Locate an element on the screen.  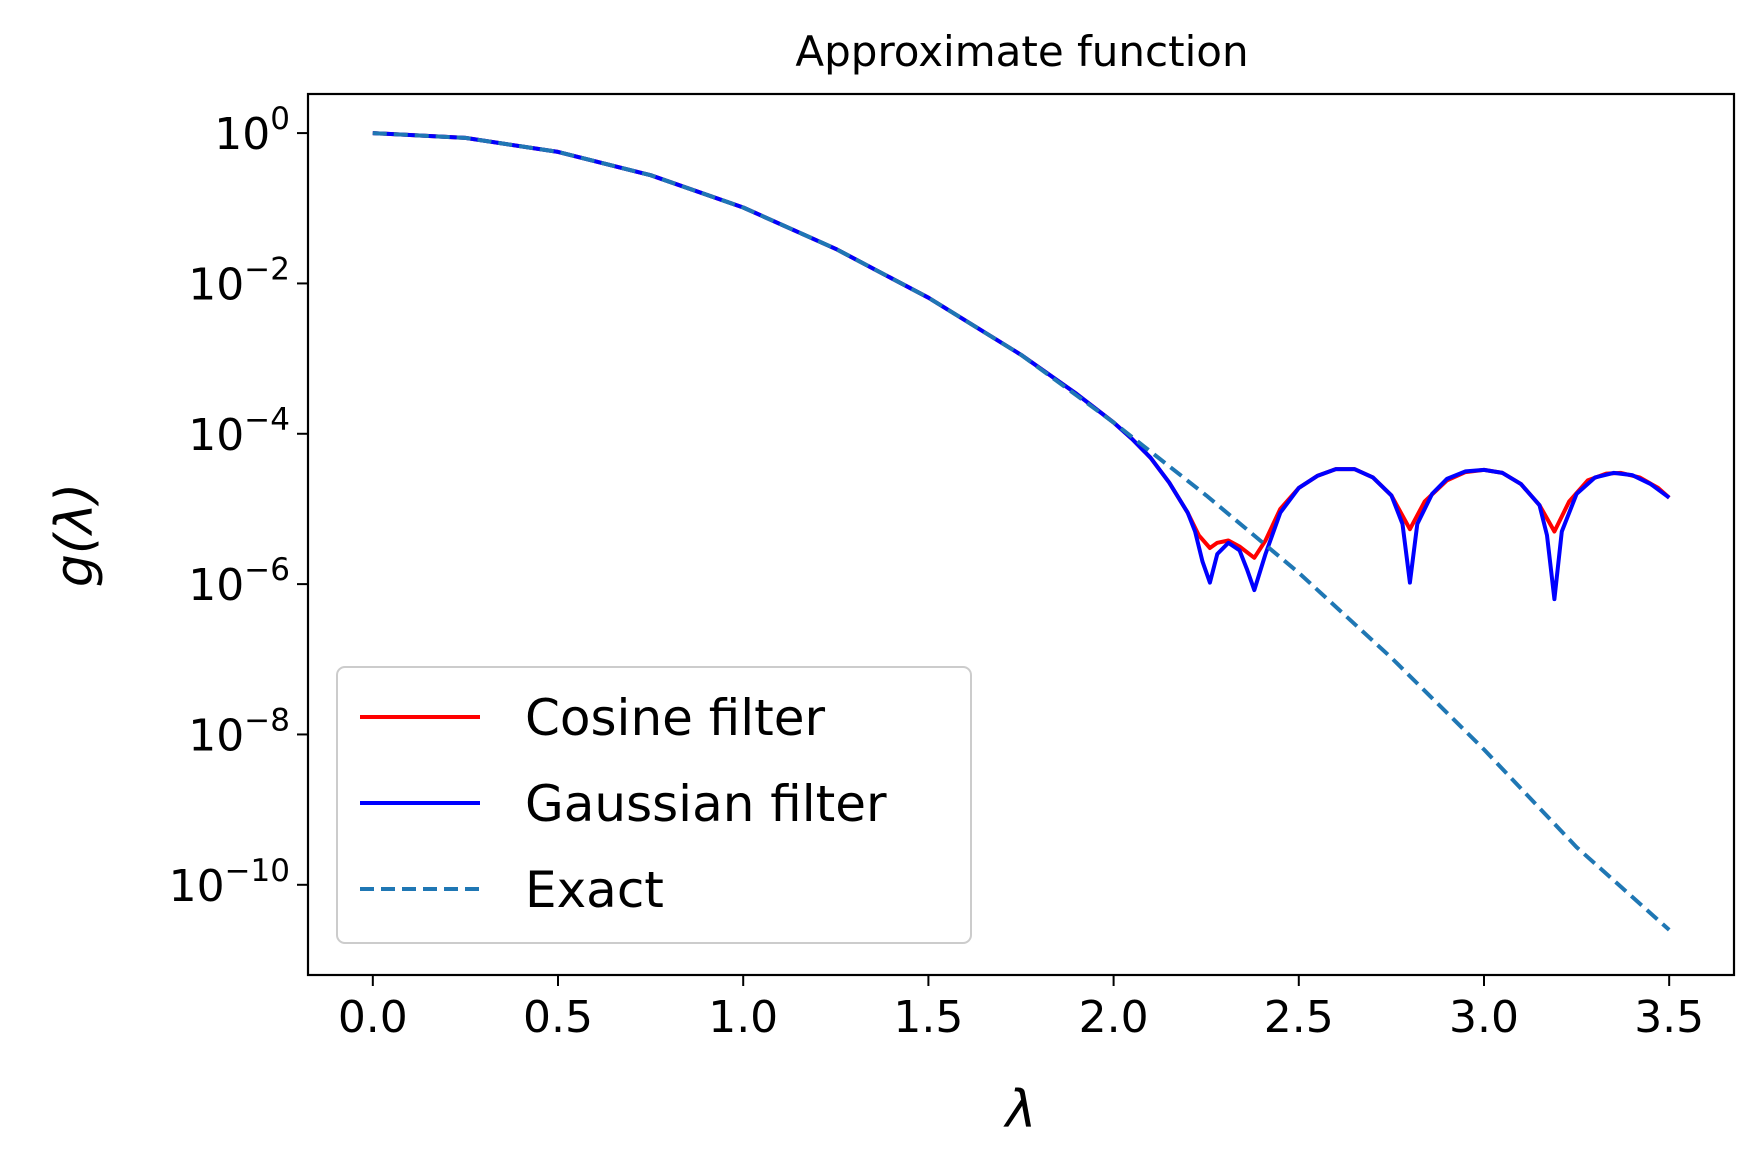
x-tick-label: 2.0 is located at coordinates (1114, 1017).